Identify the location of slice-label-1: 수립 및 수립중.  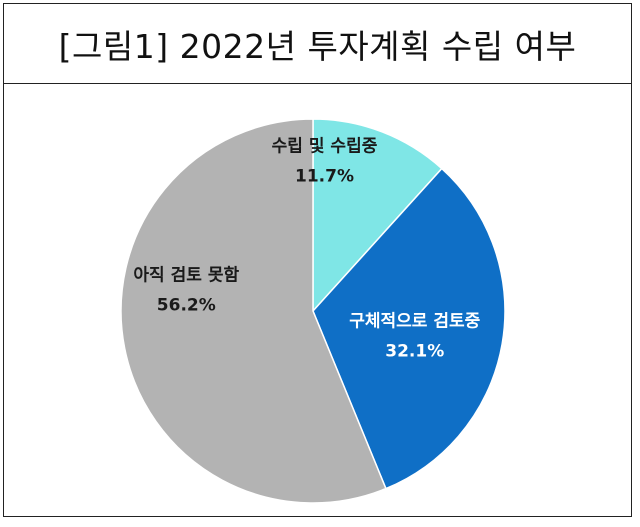
(325, 147).